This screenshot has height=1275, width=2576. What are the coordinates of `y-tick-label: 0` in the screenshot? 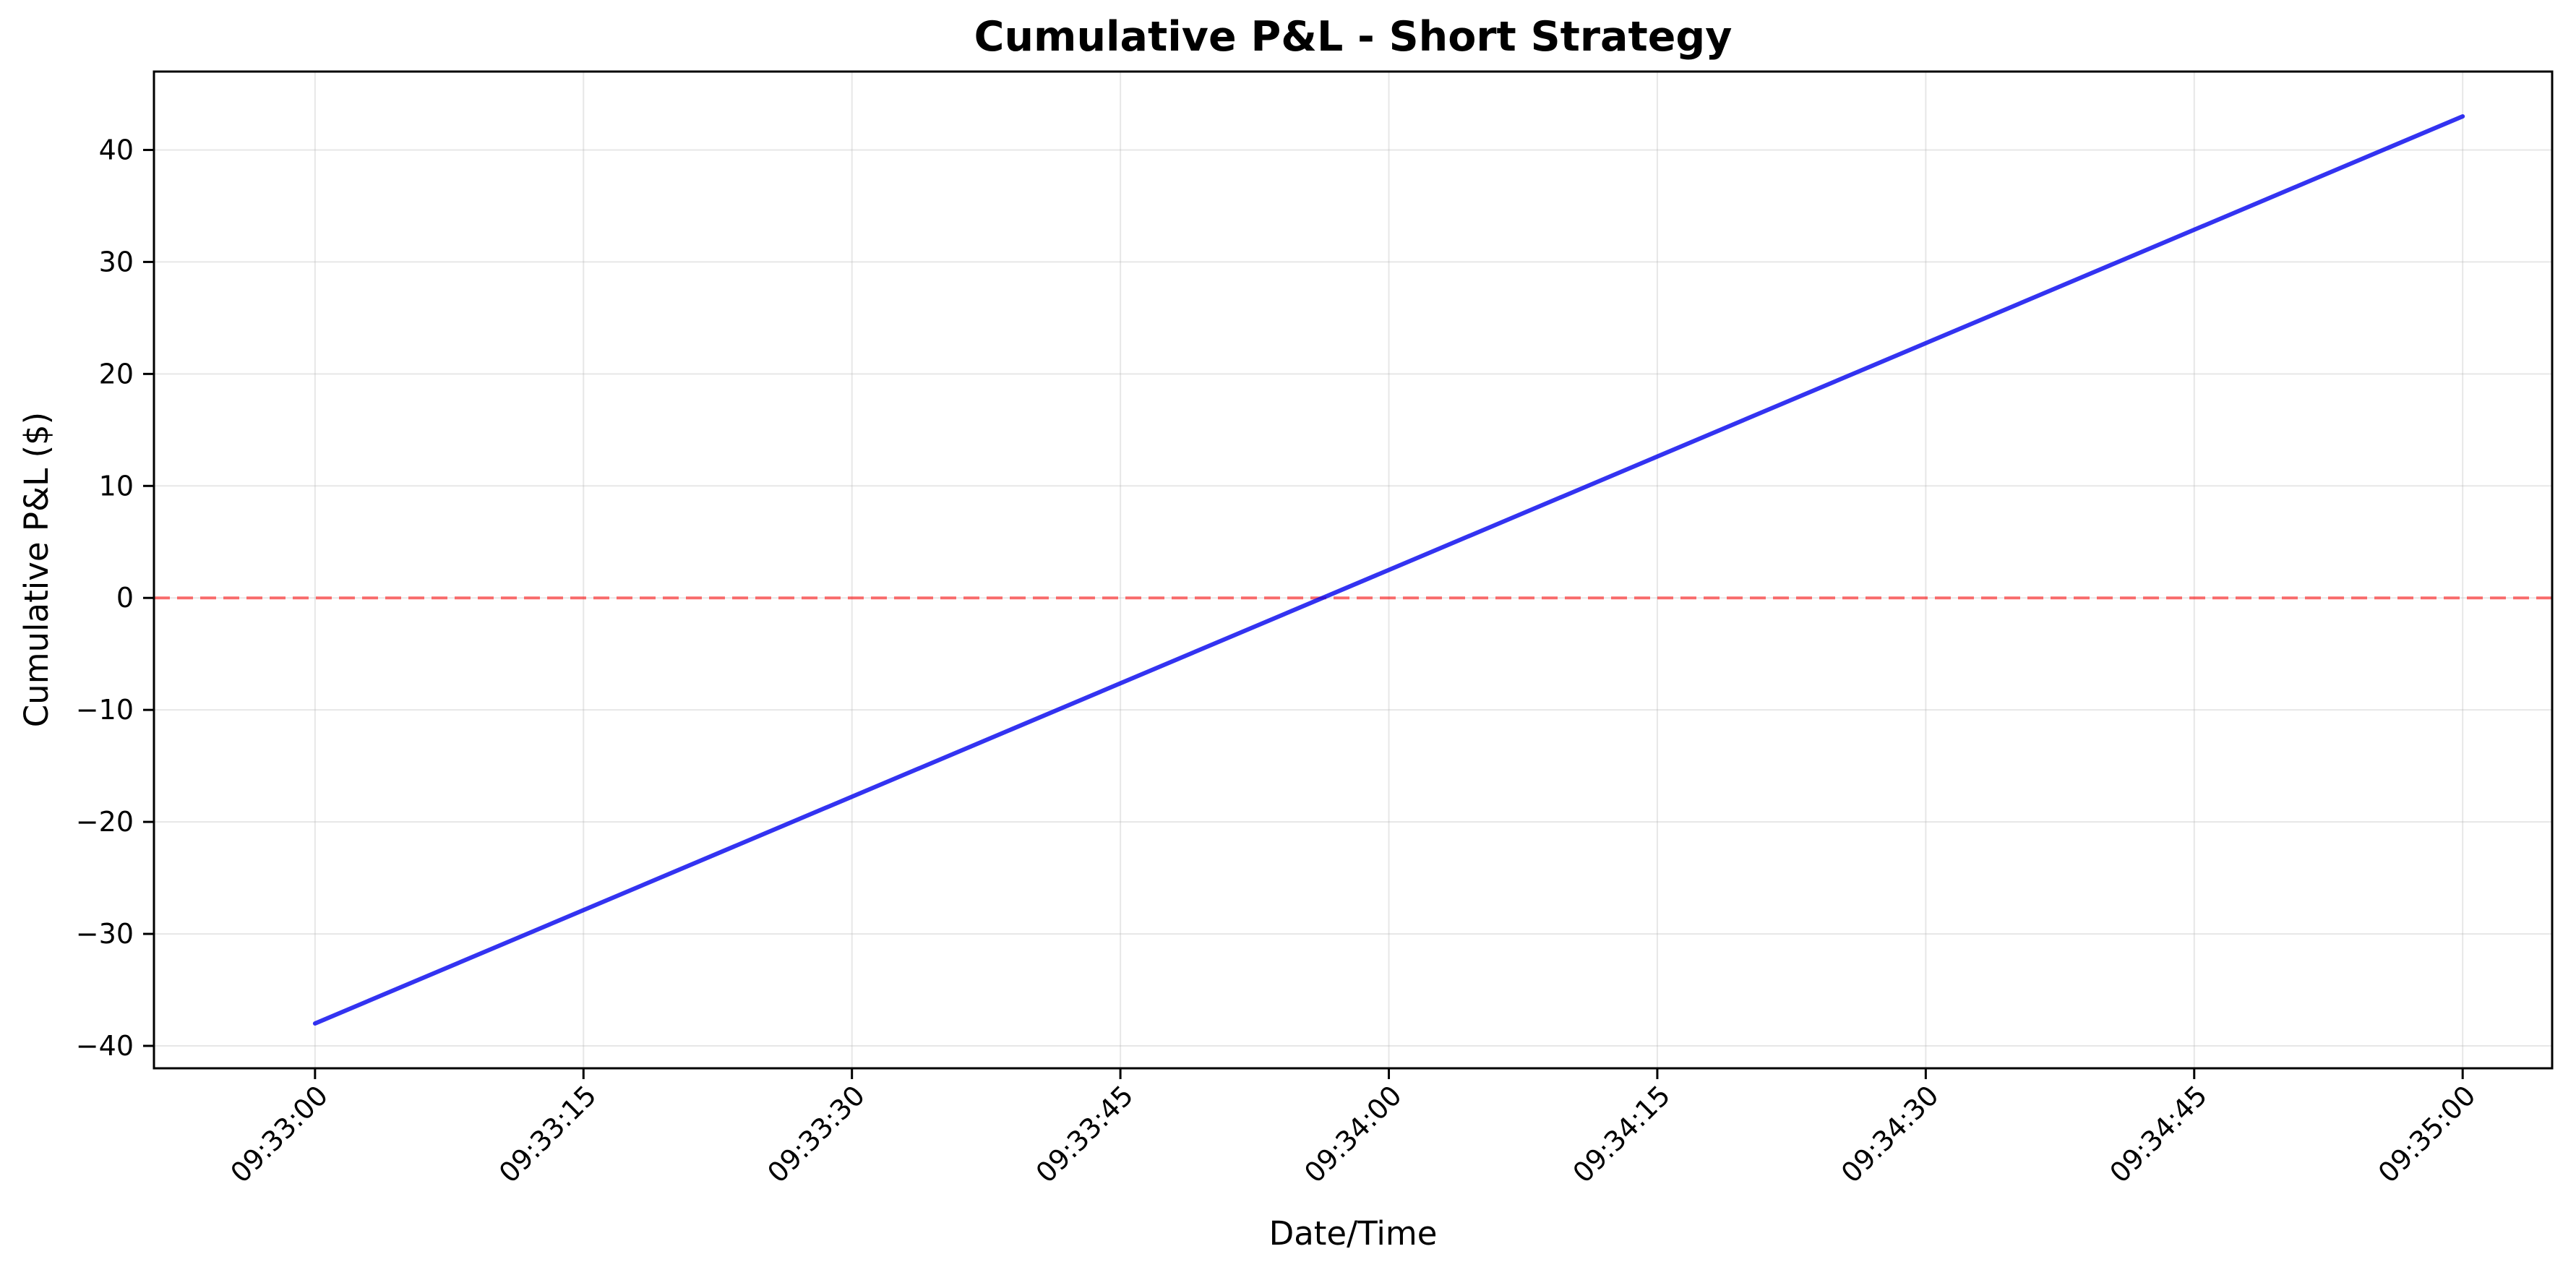 It's located at (125, 598).